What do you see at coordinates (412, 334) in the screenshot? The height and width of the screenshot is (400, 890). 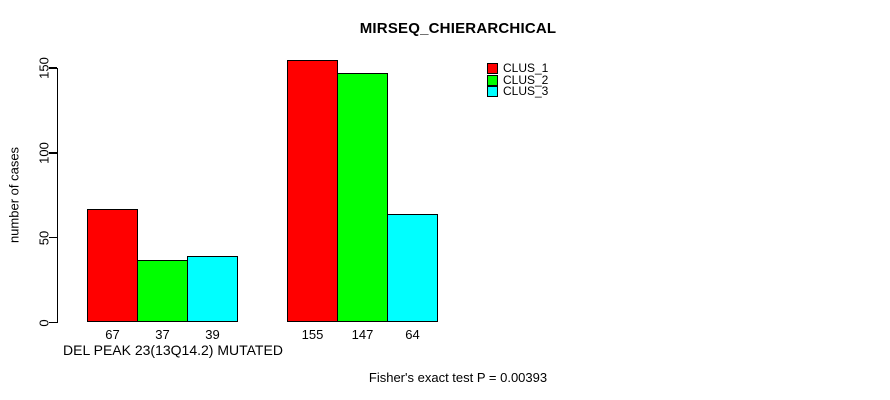 I see `bar-value-label: 64` at bounding box center [412, 334].